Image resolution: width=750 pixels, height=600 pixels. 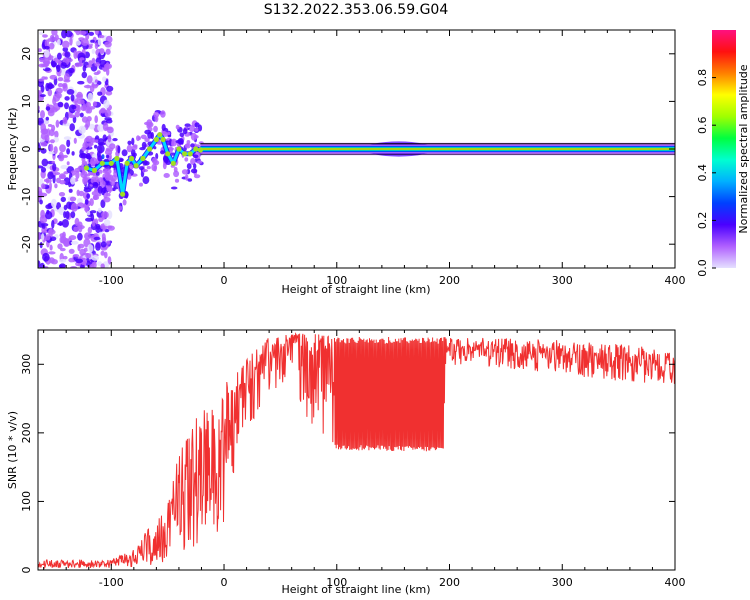 I want to click on spectrogram-x-tick-label: 100, so click(x=336, y=280).